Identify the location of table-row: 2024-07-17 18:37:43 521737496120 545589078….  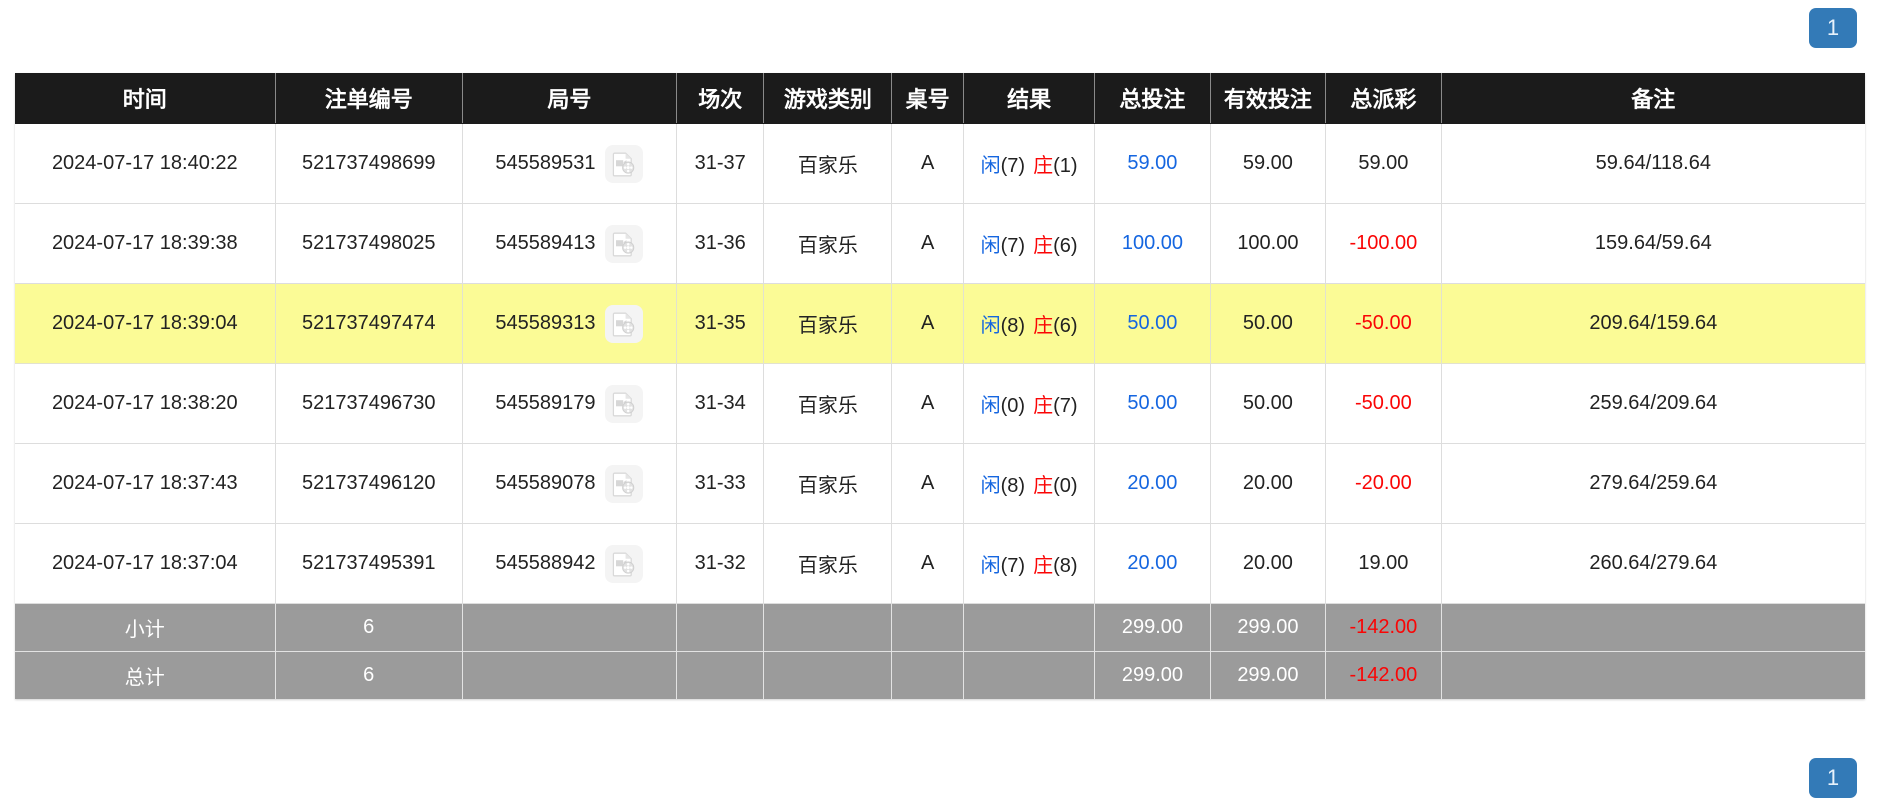
(940, 483).